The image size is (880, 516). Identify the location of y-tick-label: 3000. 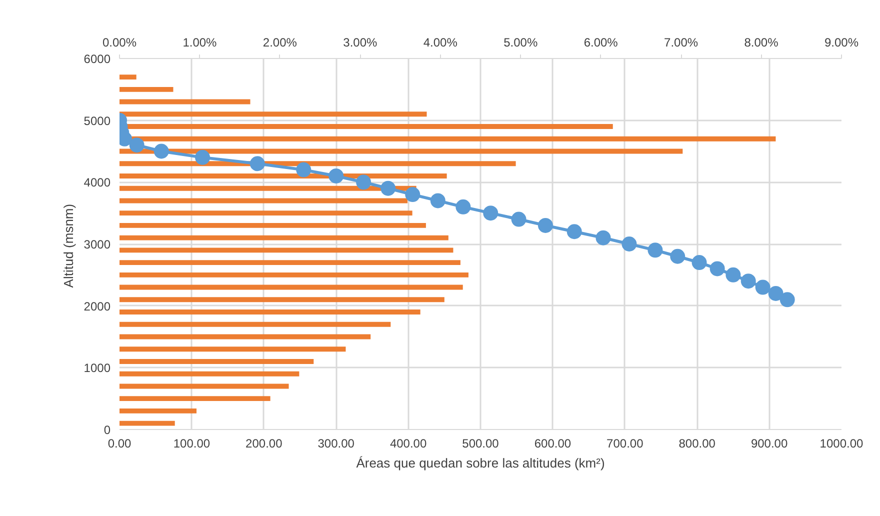
(97, 245).